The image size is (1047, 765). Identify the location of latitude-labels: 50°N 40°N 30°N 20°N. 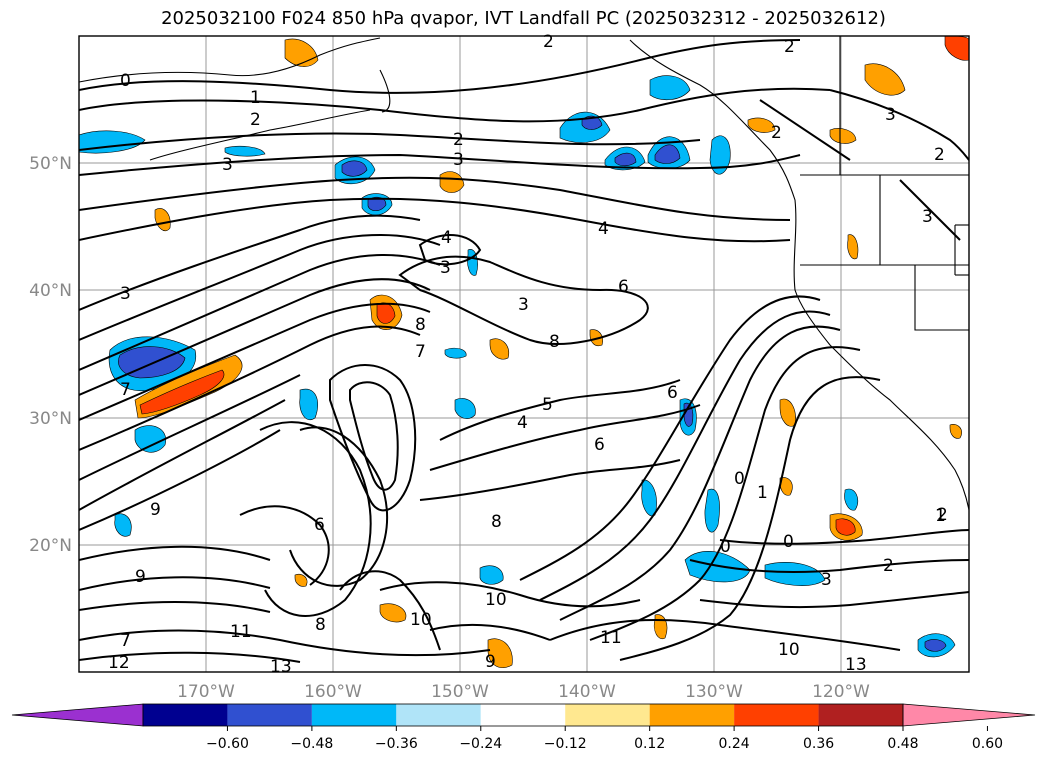
(50, 355).